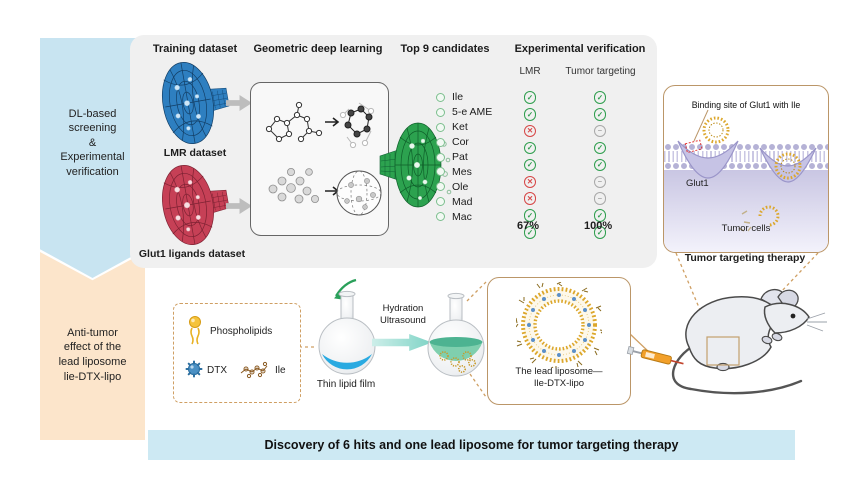  Describe the element at coordinates (476, 127) in the screenshot. I see `candidate-item: Ket` at that location.